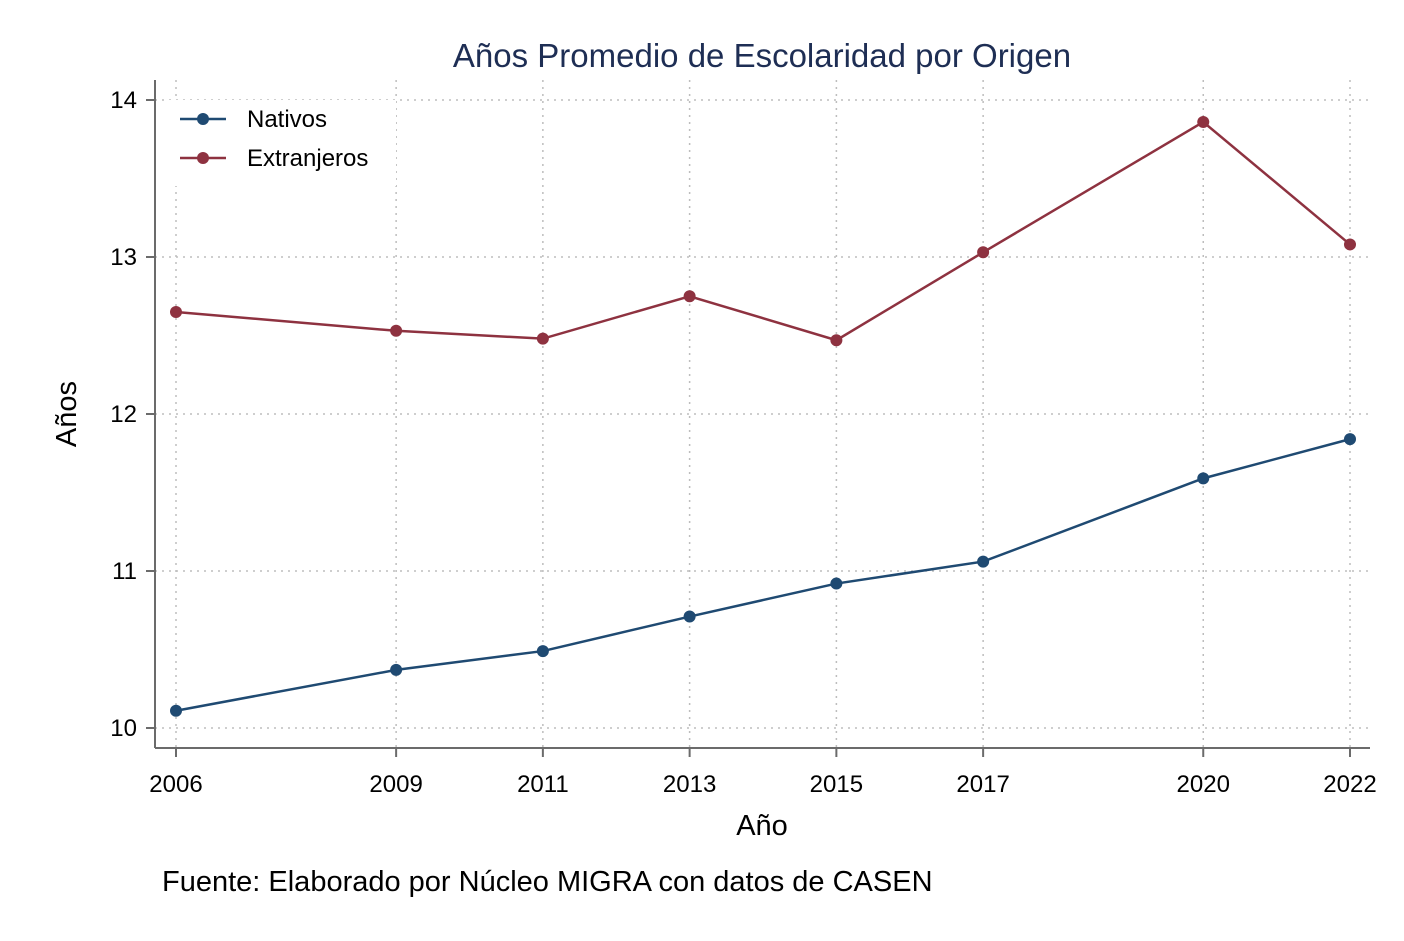  What do you see at coordinates (1349, 784) in the screenshot?
I see `x-tick-label: 2022` at bounding box center [1349, 784].